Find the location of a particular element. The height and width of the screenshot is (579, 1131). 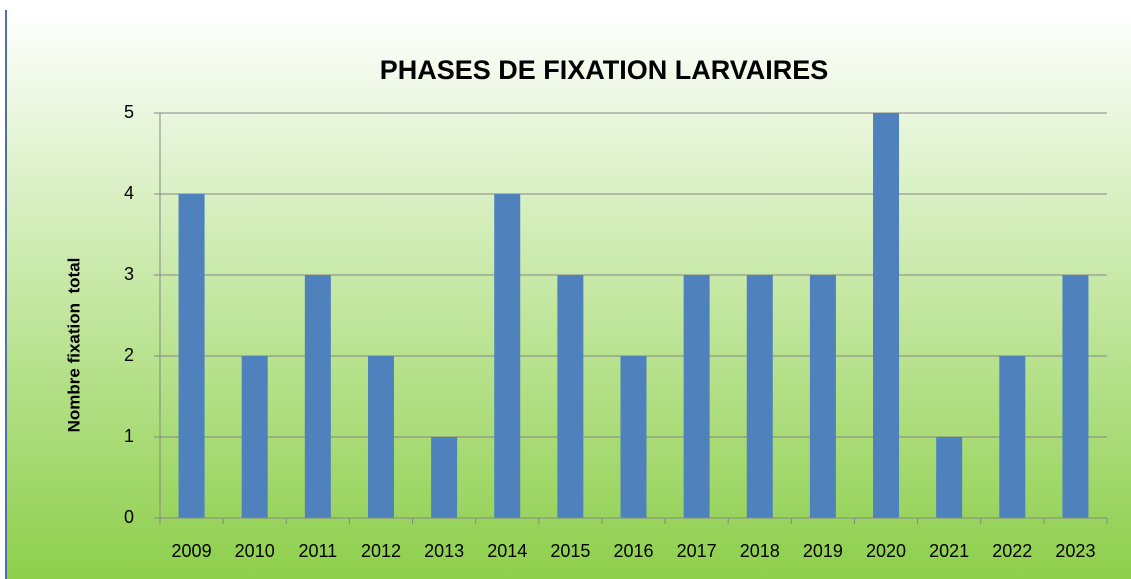

x-tick-label: 2020 is located at coordinates (886, 551).